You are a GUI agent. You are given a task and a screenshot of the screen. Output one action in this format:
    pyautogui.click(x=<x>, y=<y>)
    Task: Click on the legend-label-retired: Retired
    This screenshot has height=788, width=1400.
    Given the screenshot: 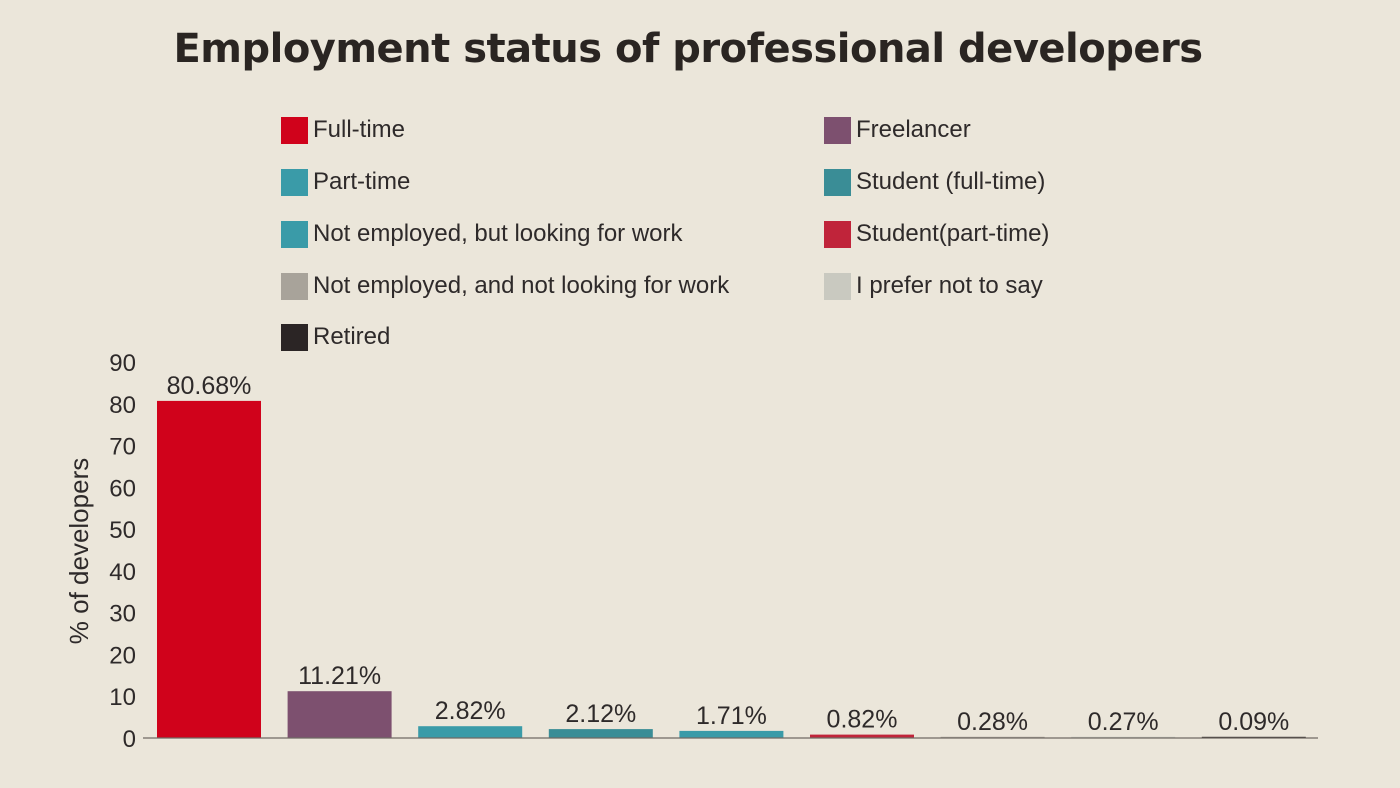 What is the action you would take?
    pyautogui.click(x=352, y=336)
    